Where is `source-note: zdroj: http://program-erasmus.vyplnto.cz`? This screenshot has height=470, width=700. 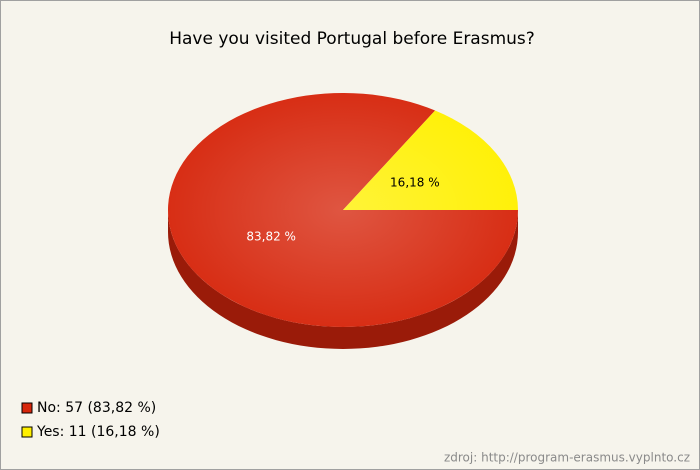
source-note: zdroj: http://program-erasmus.vyplnto.cz is located at coordinates (567, 458).